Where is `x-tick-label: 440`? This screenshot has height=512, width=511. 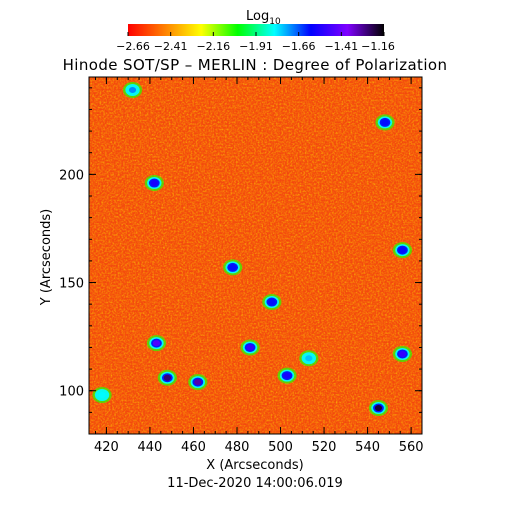
x-tick-label: 440 is located at coordinates (150, 447).